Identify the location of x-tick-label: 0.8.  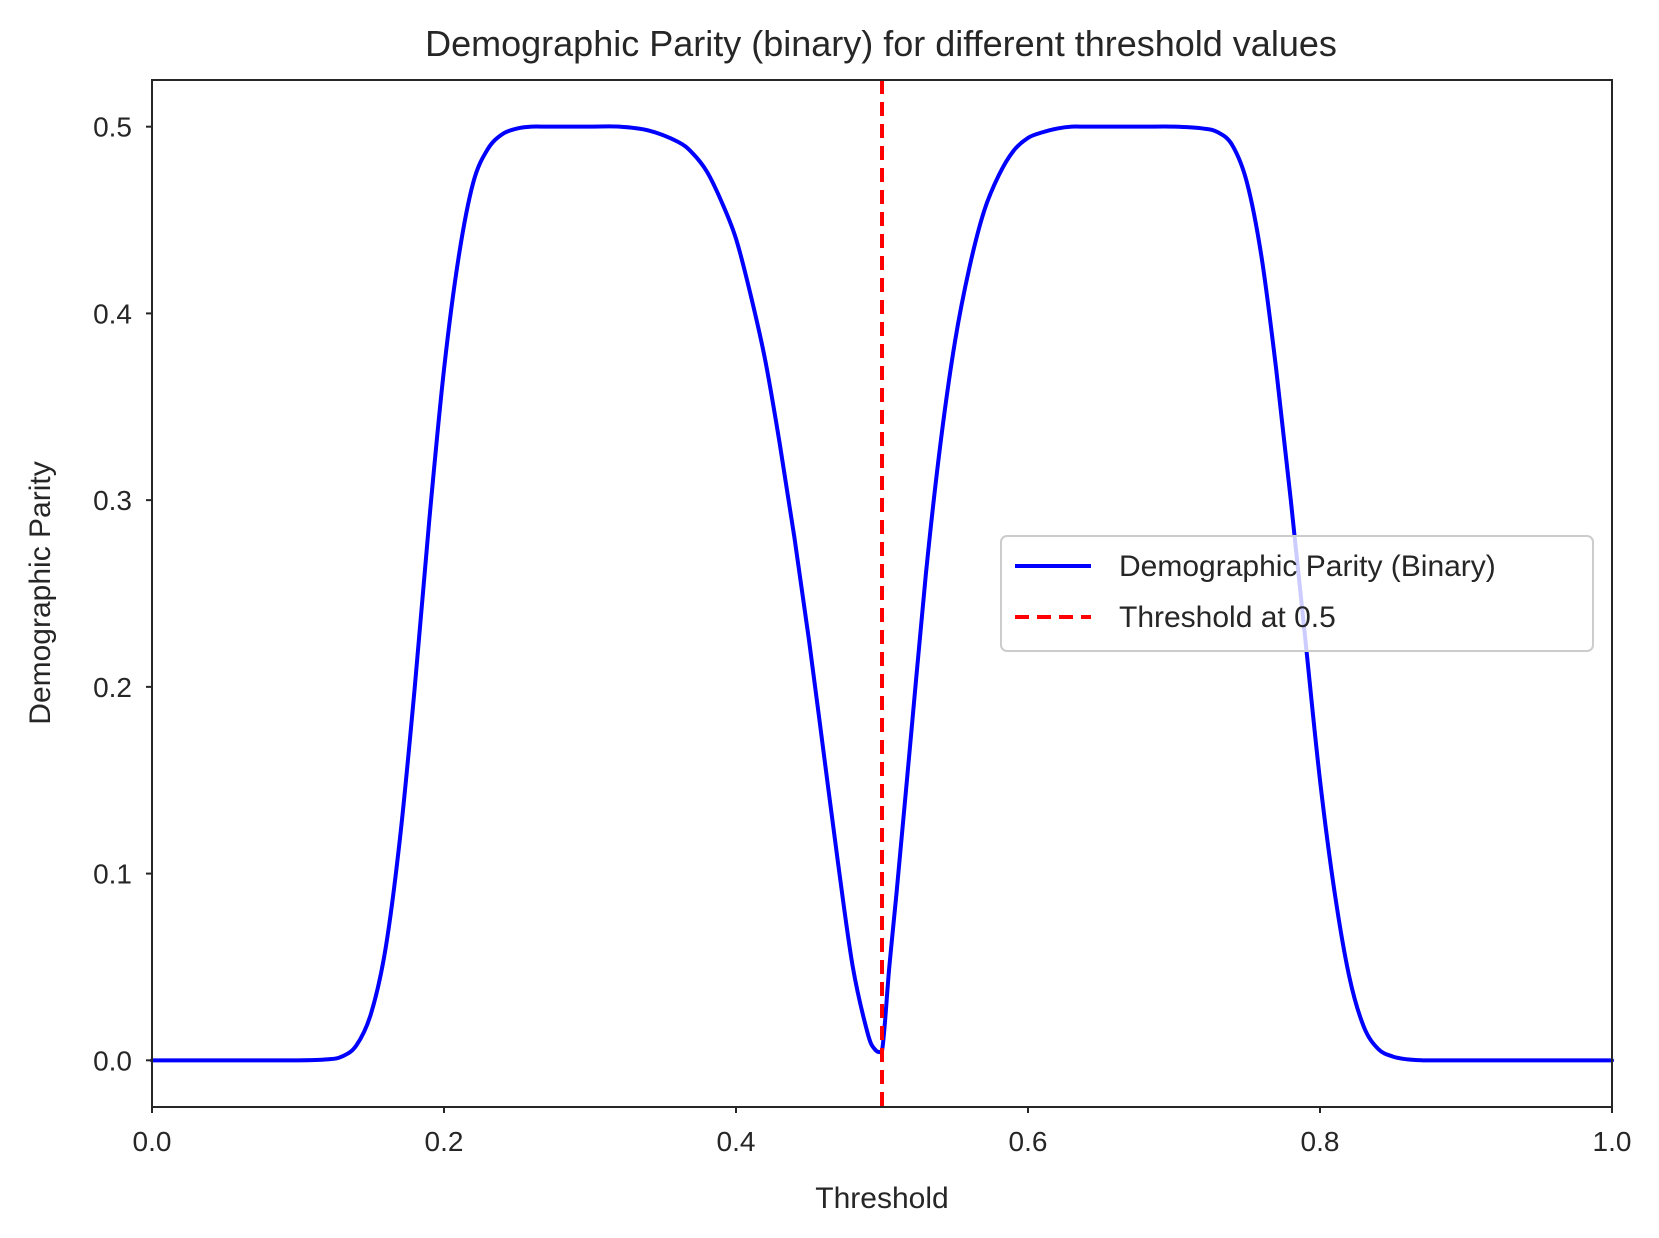
(1320, 1141).